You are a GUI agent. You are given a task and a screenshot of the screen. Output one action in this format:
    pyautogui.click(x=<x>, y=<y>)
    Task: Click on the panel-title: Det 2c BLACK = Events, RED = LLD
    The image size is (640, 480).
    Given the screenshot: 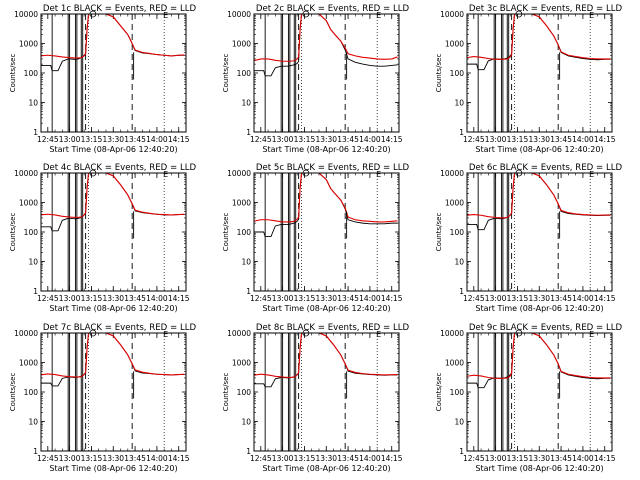 What is the action you would take?
    pyautogui.click(x=333, y=9)
    